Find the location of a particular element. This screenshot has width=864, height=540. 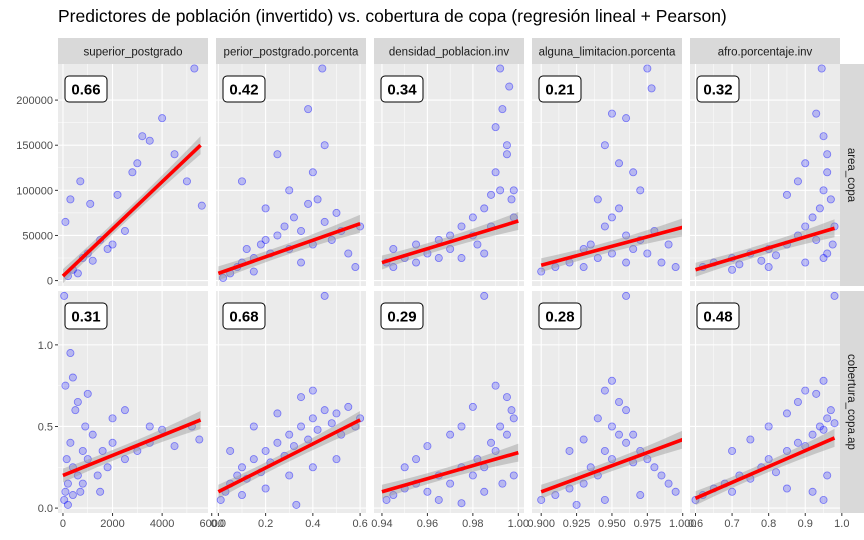

x-tick-label: 6000 is located at coordinates (211, 524).